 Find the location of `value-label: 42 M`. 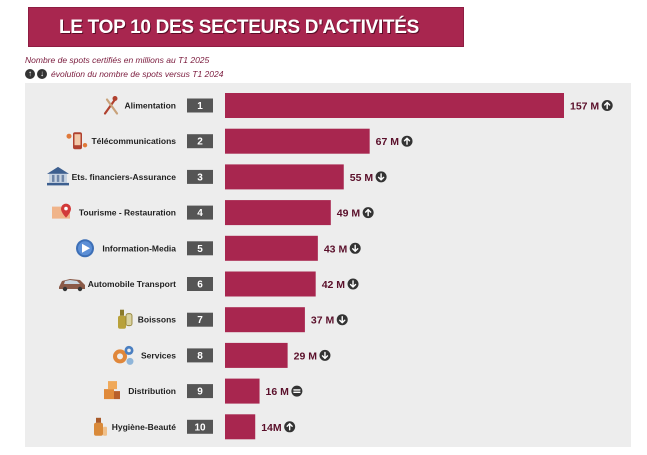

value-label: 42 M is located at coordinates (334, 285).